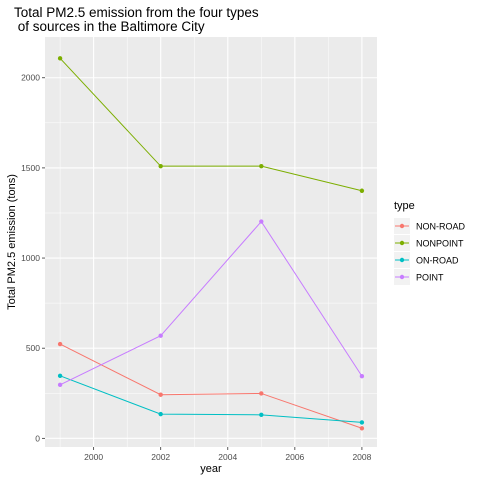  What do you see at coordinates (210, 399) in the screenshot?
I see `series-line-on-road` at bounding box center [210, 399].